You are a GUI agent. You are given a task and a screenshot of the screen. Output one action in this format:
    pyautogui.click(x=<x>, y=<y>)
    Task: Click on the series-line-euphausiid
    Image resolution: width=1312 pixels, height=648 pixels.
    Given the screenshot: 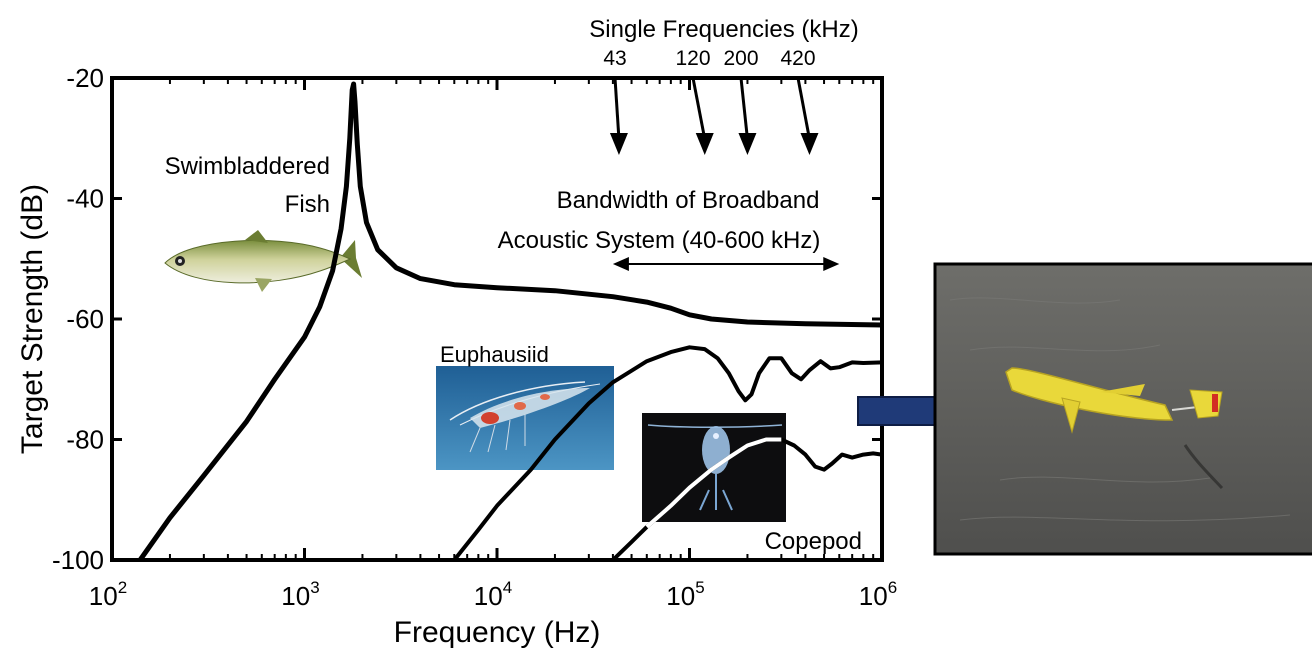 What is the action you would take?
    pyautogui.click(x=667, y=452)
    